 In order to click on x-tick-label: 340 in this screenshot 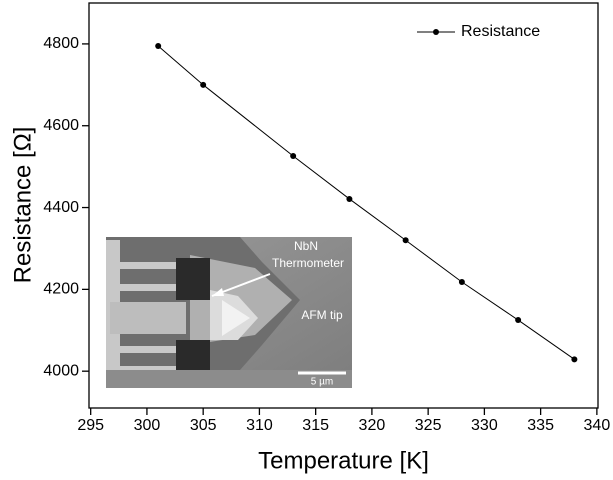, I will do `click(597, 425)`.